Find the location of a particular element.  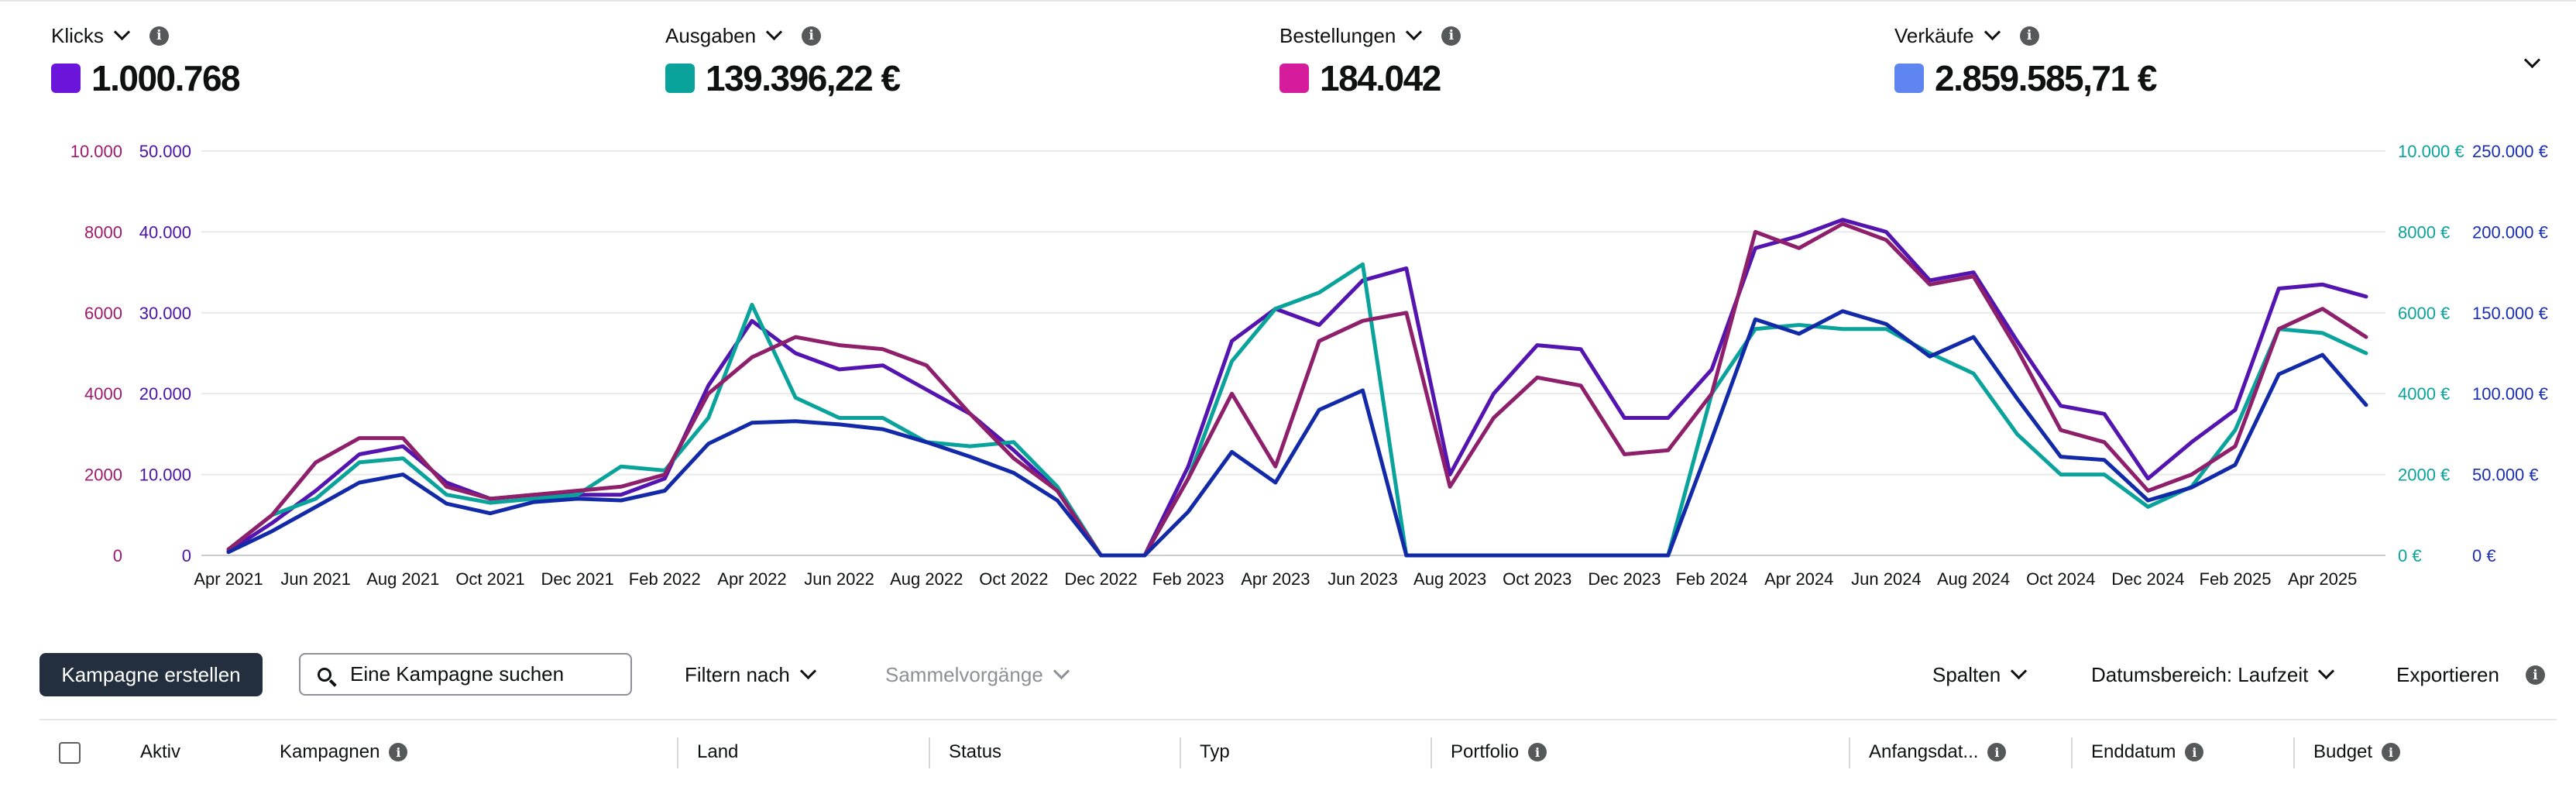

y-tick-label: 20.000 is located at coordinates (165, 394).